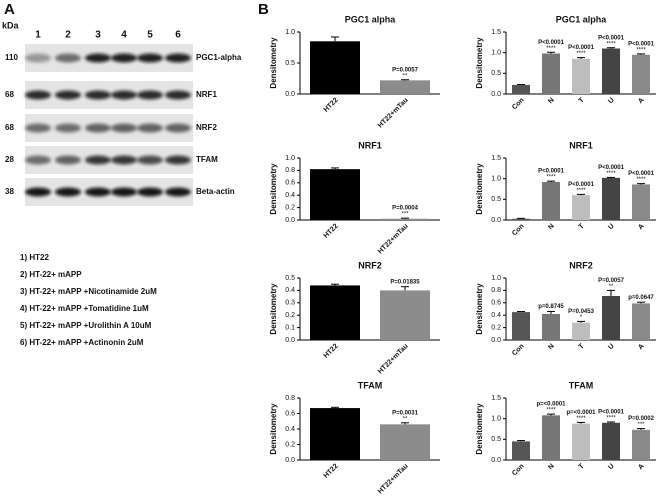  What do you see at coordinates (263, 9) in the screenshot?
I see `panel-b-label: B` at bounding box center [263, 9].